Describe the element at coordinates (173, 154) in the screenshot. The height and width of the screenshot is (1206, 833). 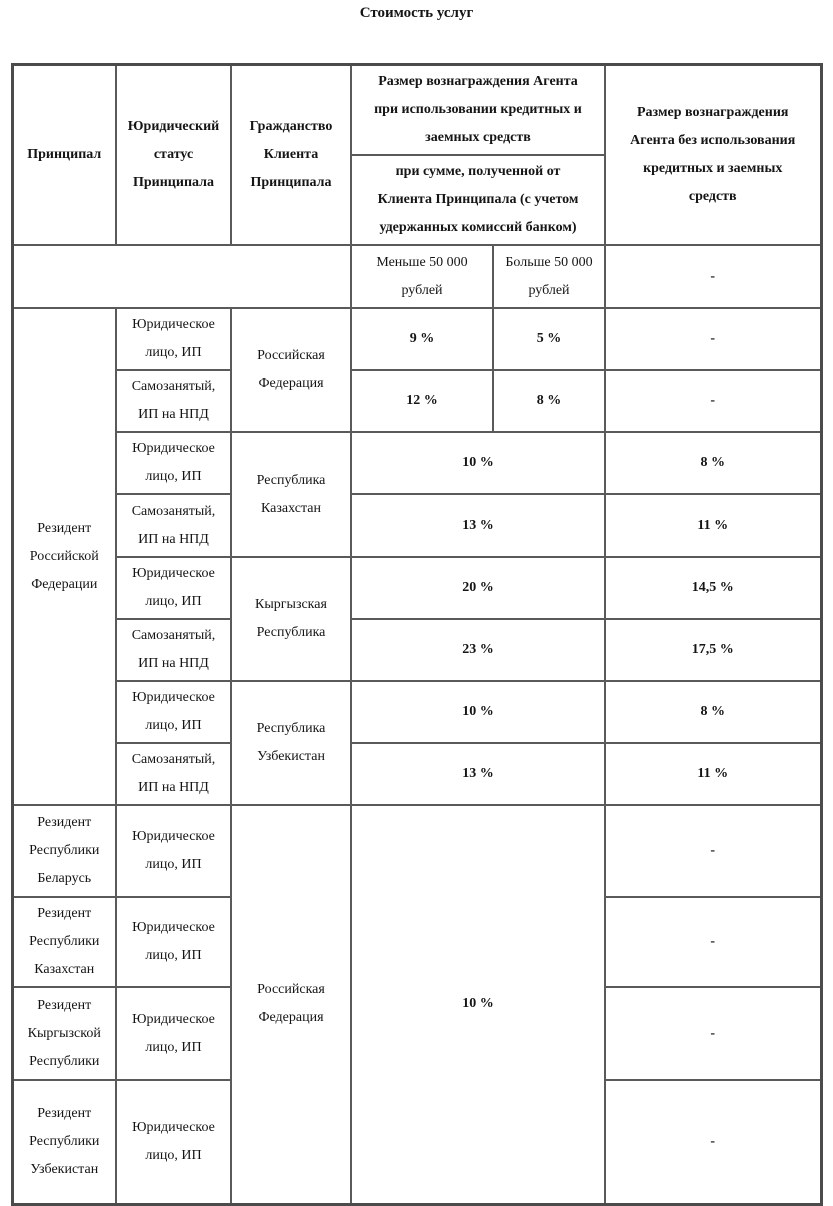
I see `header-legal-status: Юридический статус Принципала` at that location.